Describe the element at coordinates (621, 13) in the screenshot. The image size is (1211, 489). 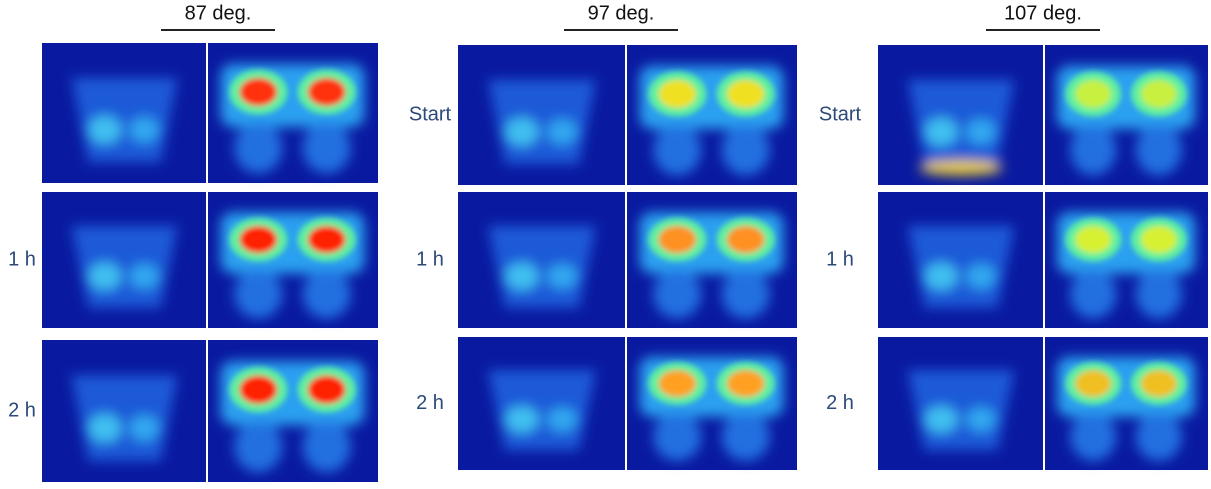
I see `column-title: 97 deg.` at that location.